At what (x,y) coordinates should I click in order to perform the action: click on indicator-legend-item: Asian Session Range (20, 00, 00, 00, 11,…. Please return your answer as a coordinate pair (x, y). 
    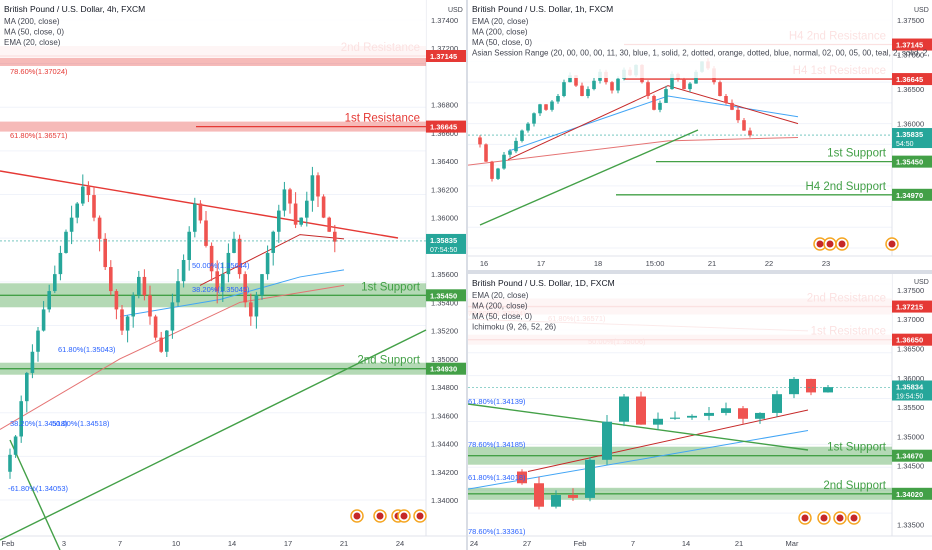
    Looking at the image, I should click on (702, 53).